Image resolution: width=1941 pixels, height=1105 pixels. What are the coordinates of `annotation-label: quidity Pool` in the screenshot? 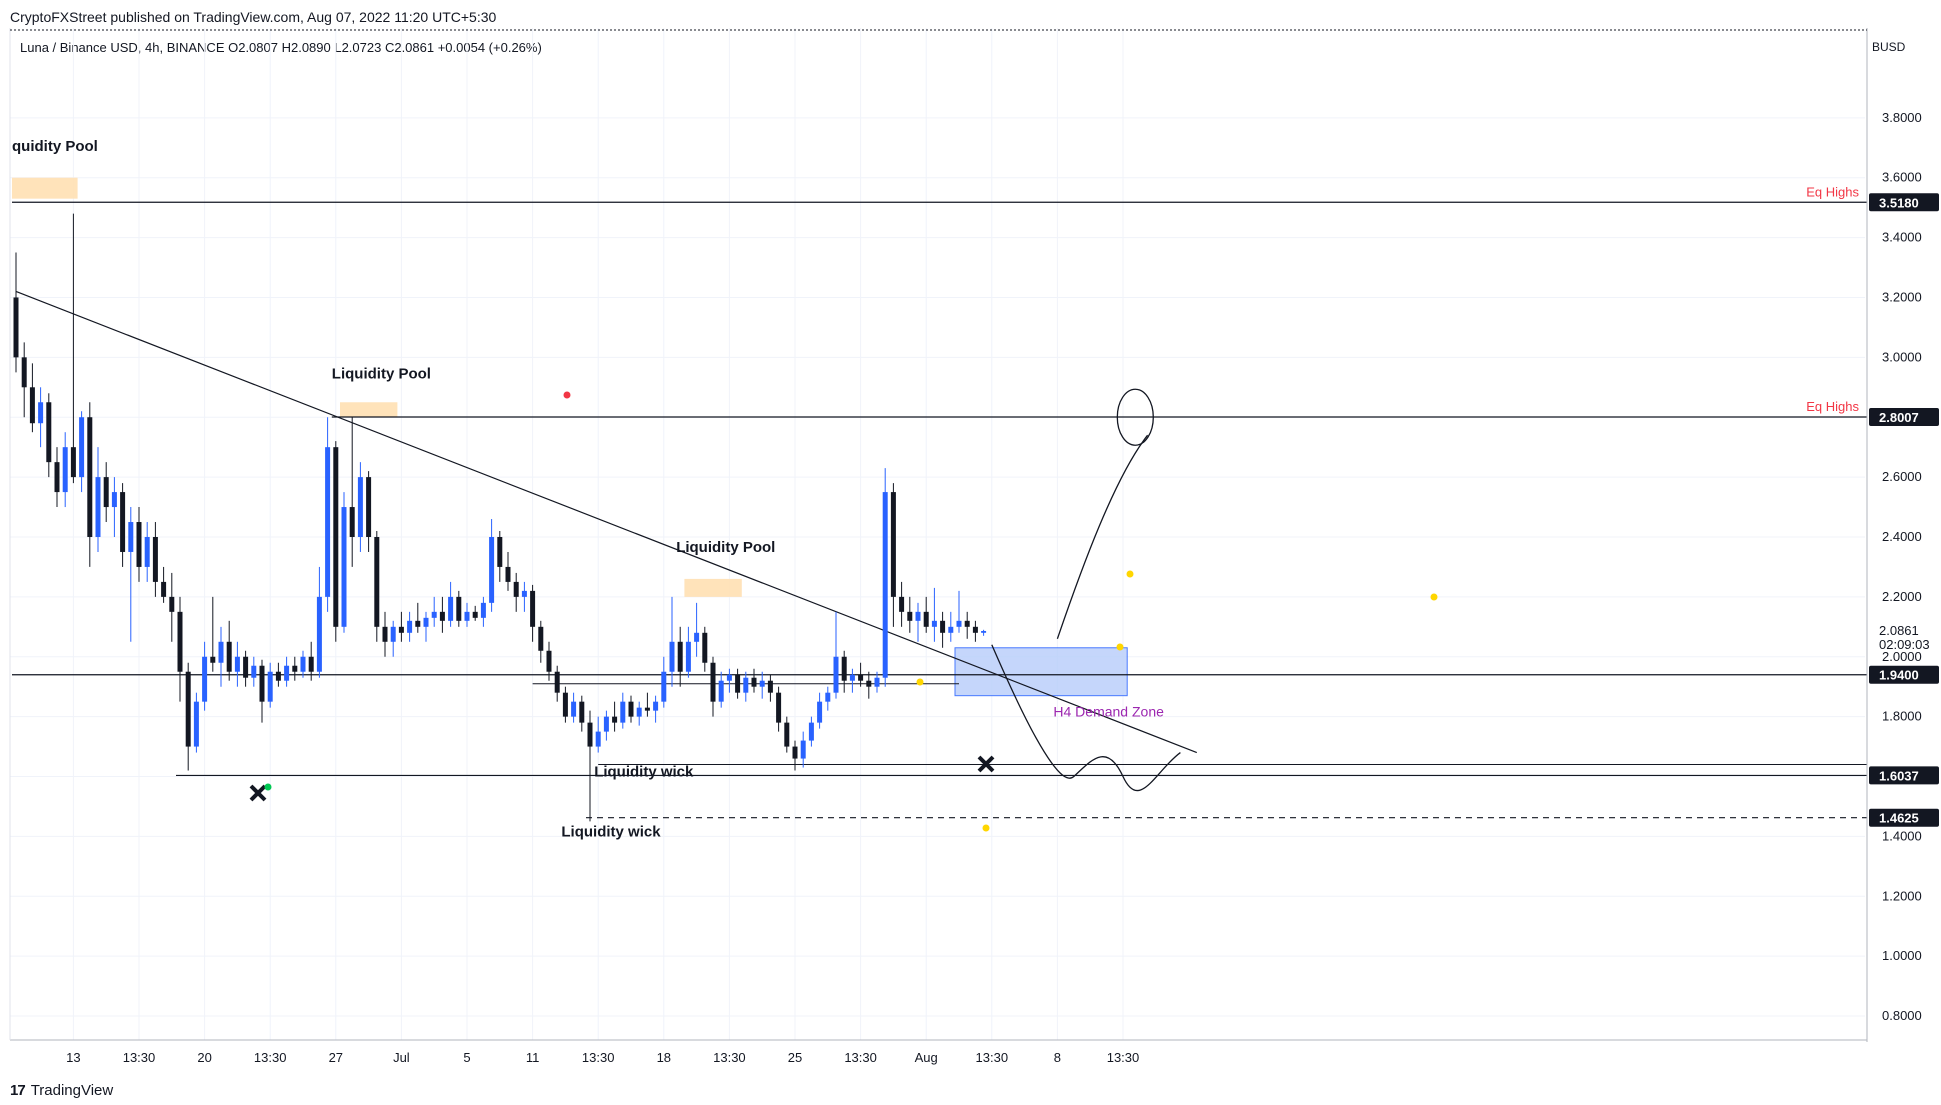 It's located at (55, 146).